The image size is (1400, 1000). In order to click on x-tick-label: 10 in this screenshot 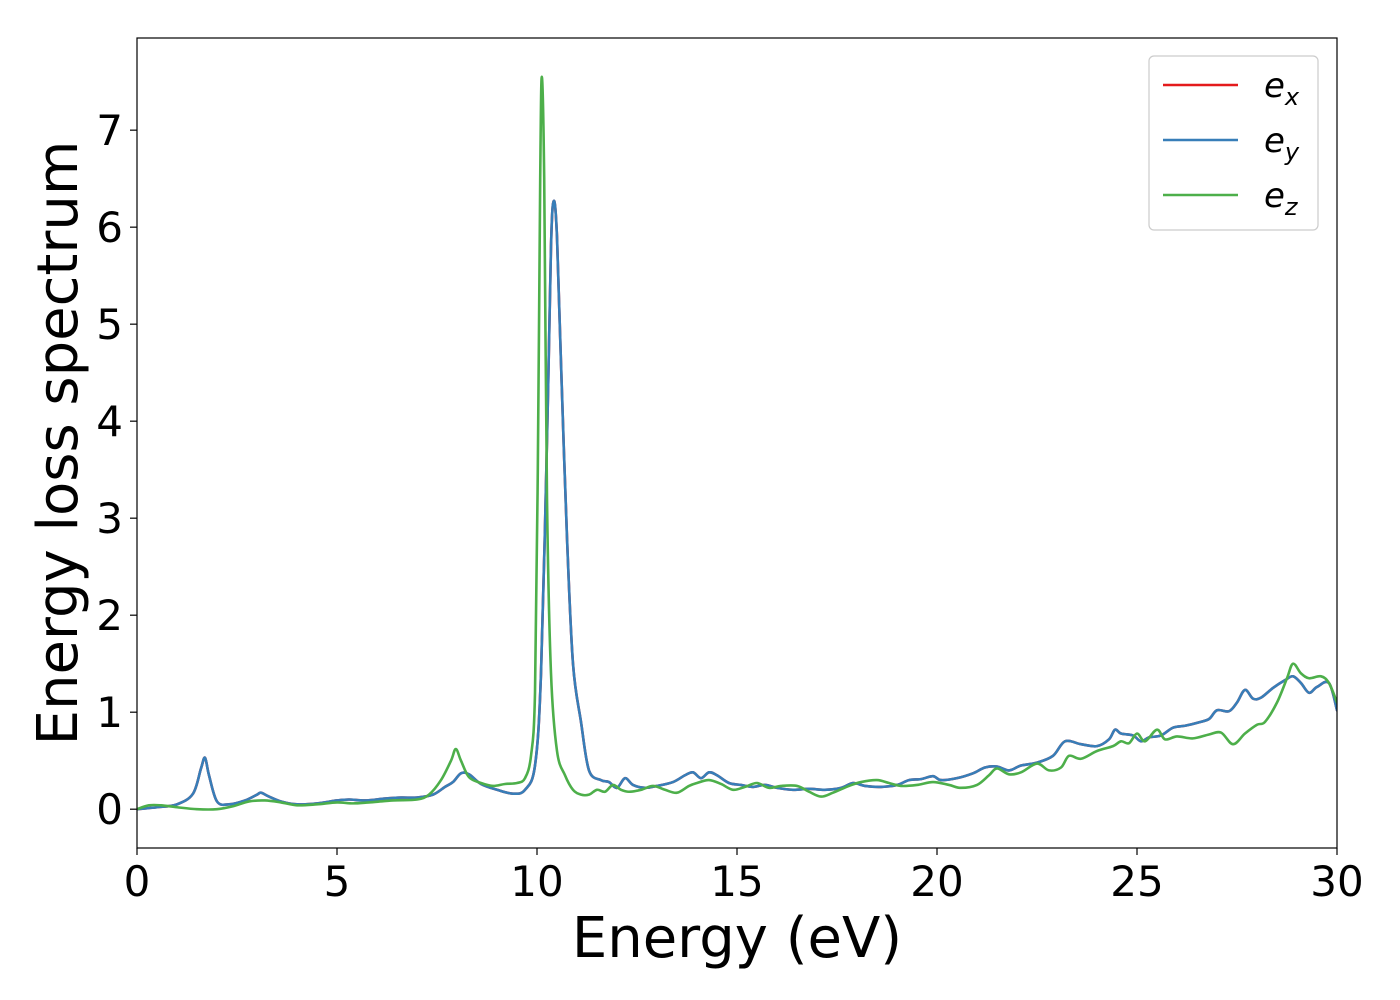, I will do `click(536, 881)`.